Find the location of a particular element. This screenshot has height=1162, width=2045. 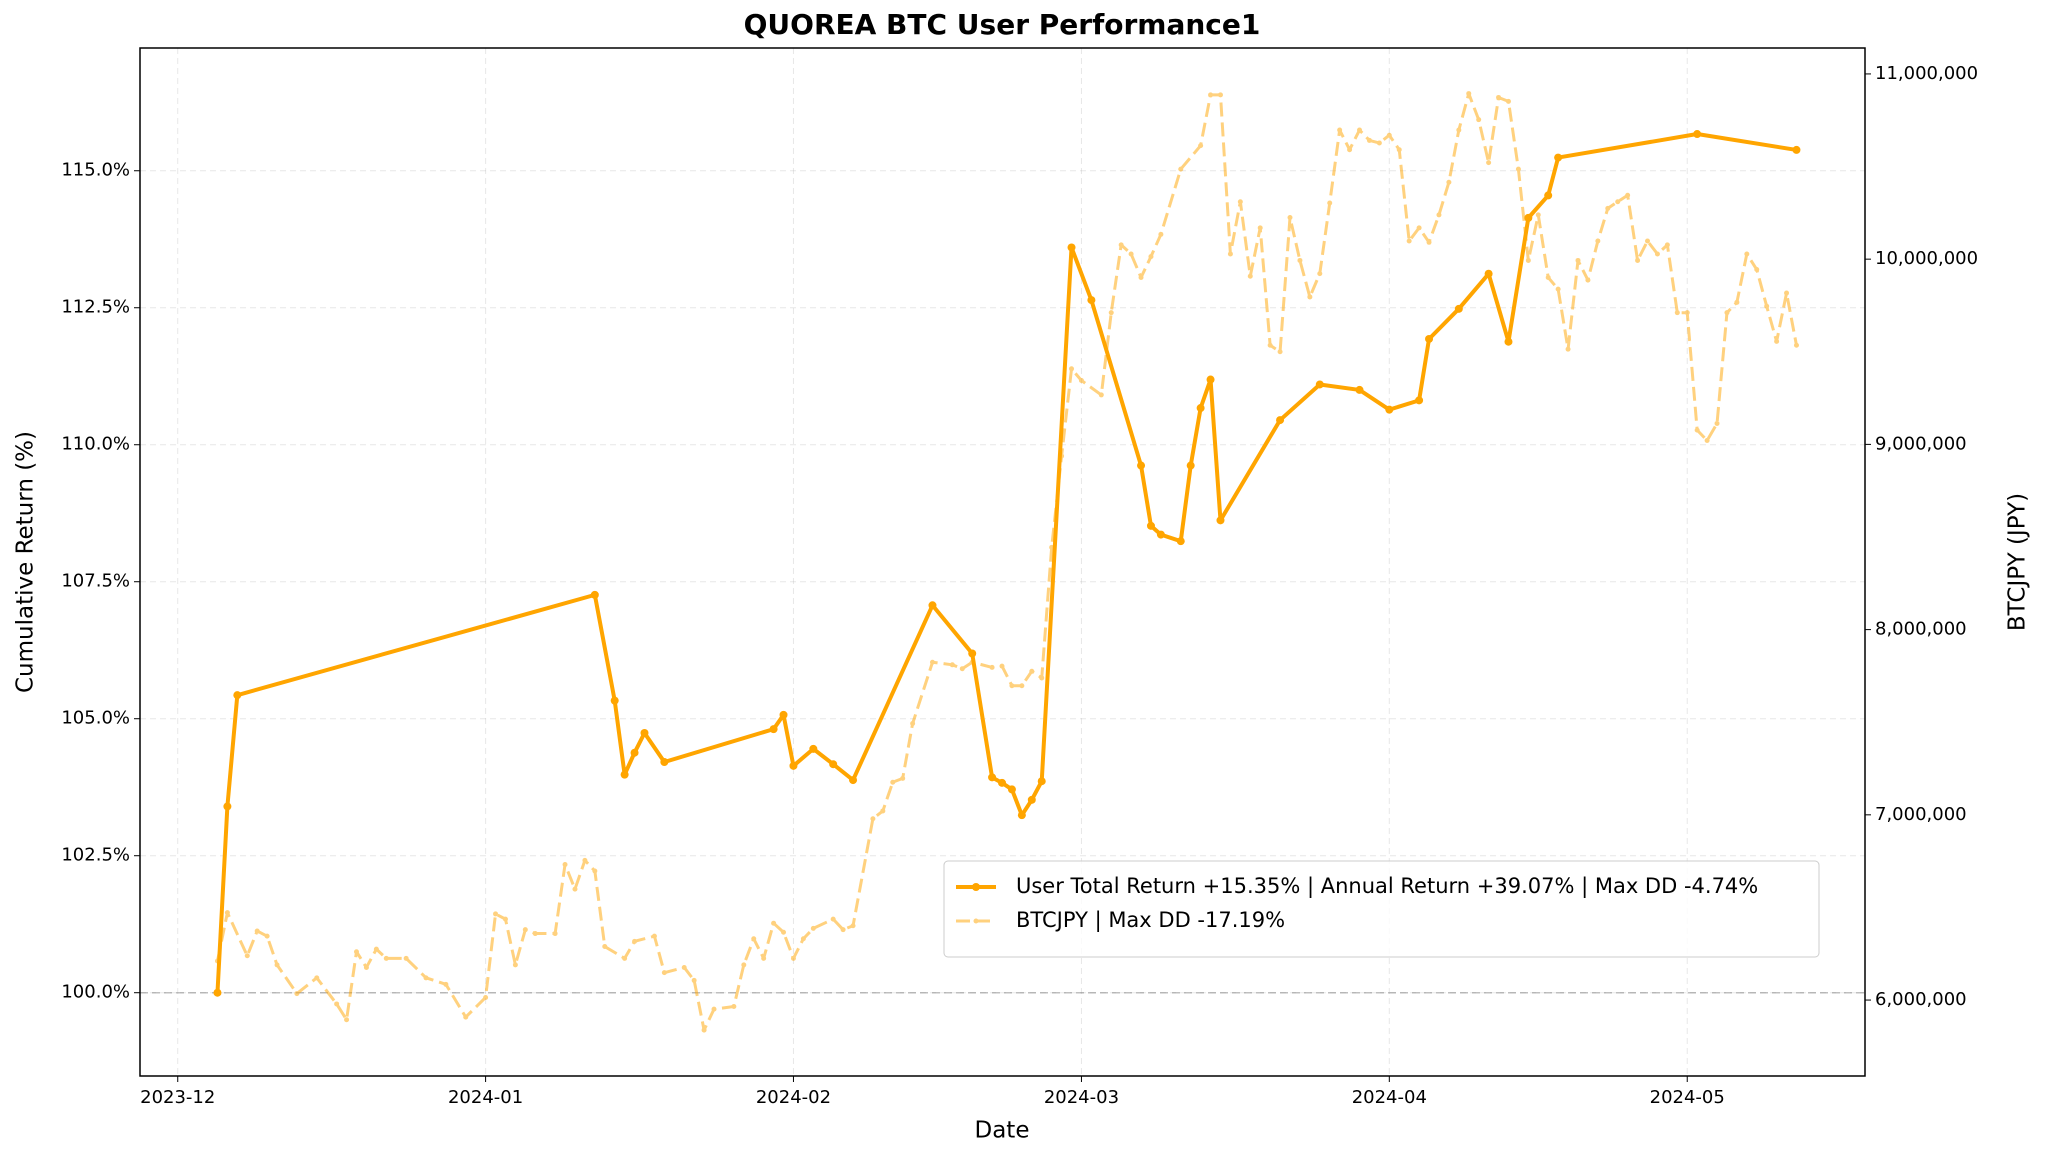

legend-item is located at coordinates (976, 921).